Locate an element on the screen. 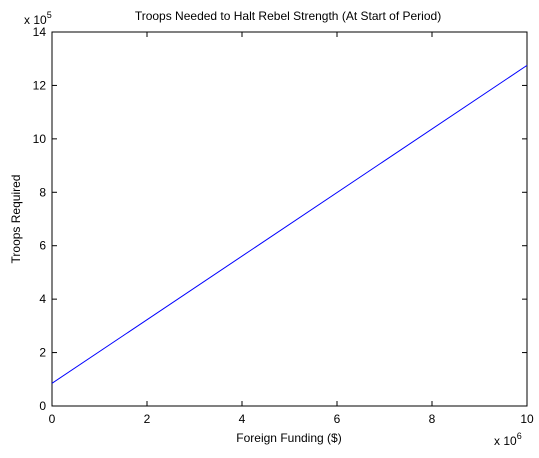 The height and width of the screenshot is (458, 539). y-tick-label: 4 is located at coordinates (42, 299).